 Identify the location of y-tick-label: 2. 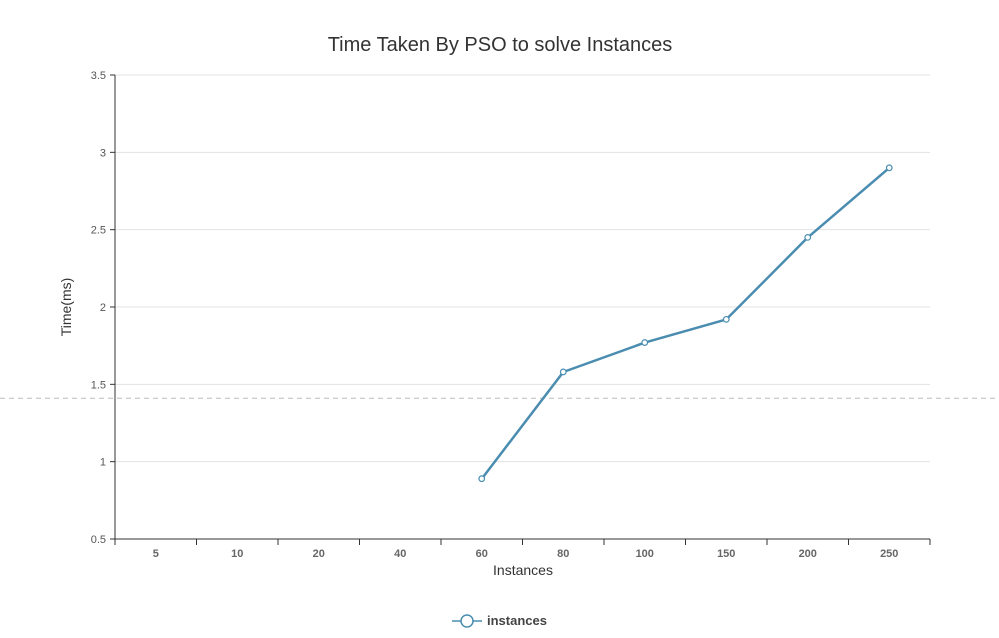
(103, 308).